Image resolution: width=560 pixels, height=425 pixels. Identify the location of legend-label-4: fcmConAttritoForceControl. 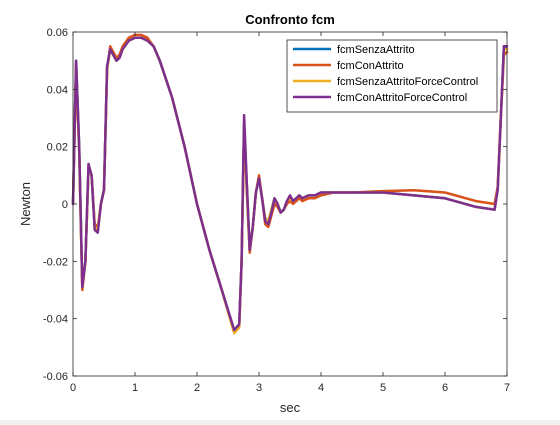
(402, 98).